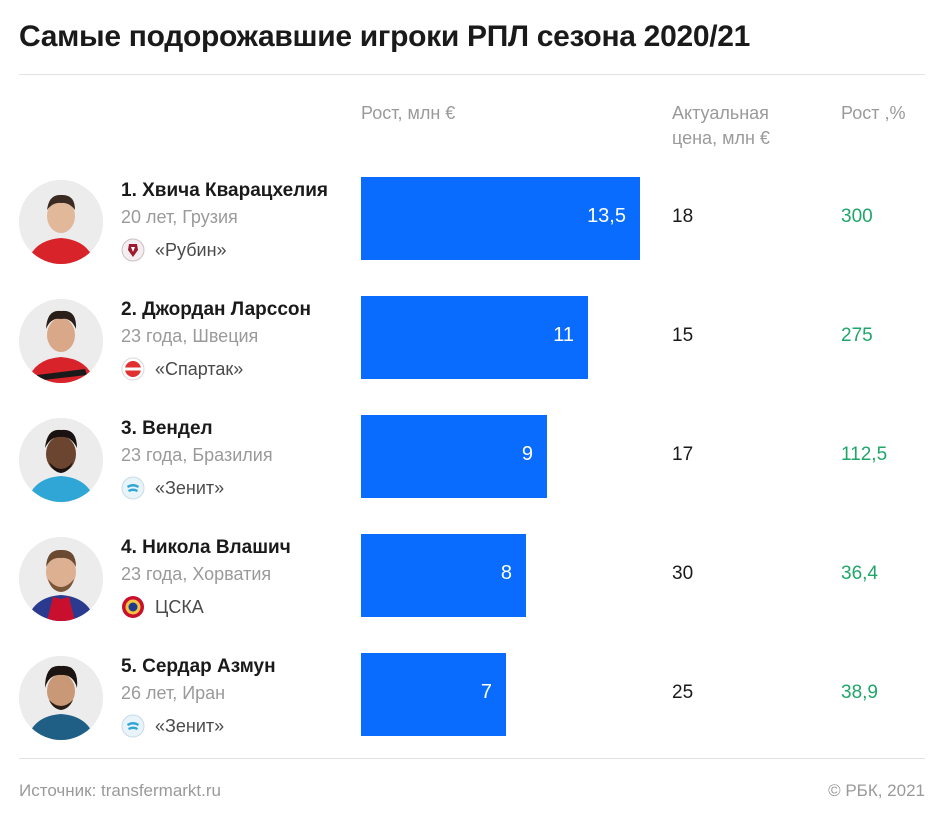 The height and width of the screenshot is (824, 945). I want to click on bar: 7, so click(433, 694).